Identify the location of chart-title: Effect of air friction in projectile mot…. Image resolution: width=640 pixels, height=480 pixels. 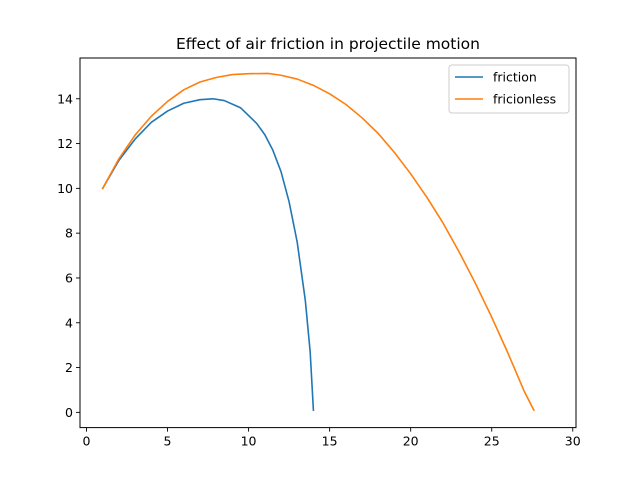
(328, 44).